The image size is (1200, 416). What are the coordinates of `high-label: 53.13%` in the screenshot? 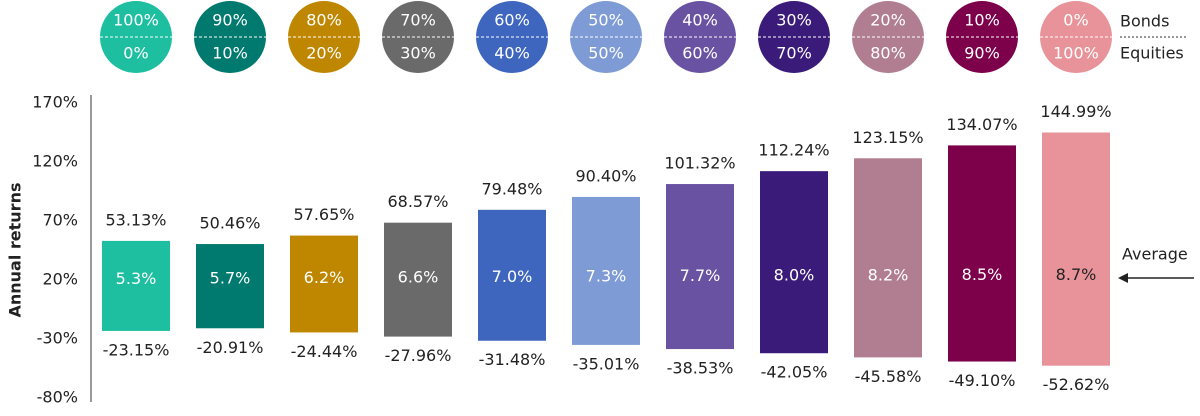 It's located at (135, 219).